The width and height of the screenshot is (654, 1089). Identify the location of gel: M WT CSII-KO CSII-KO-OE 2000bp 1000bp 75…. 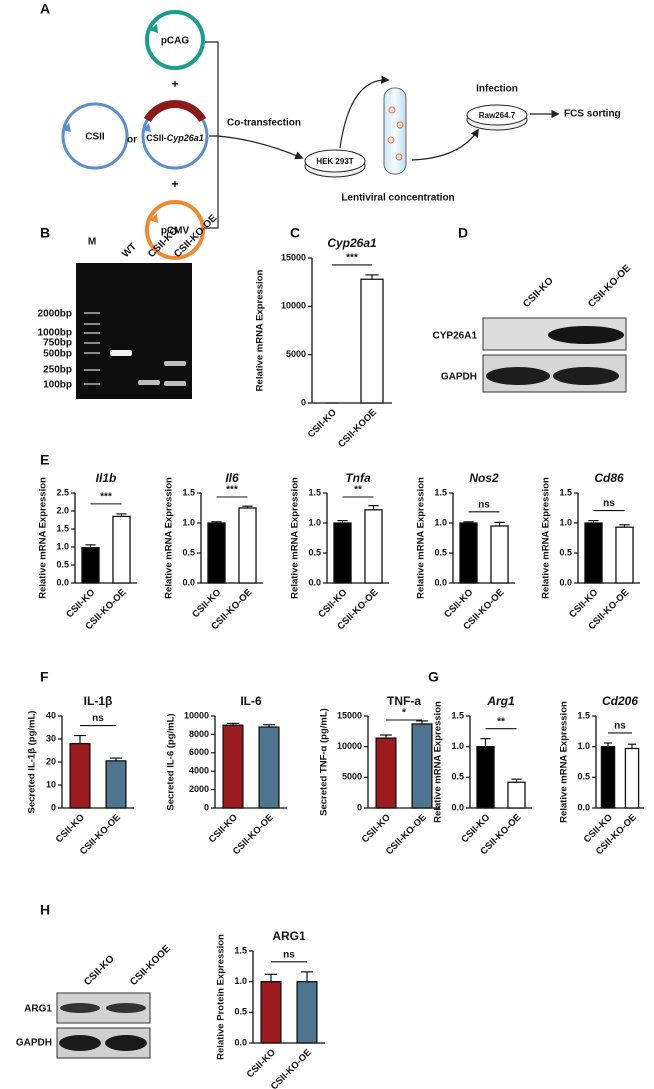
(129, 306).